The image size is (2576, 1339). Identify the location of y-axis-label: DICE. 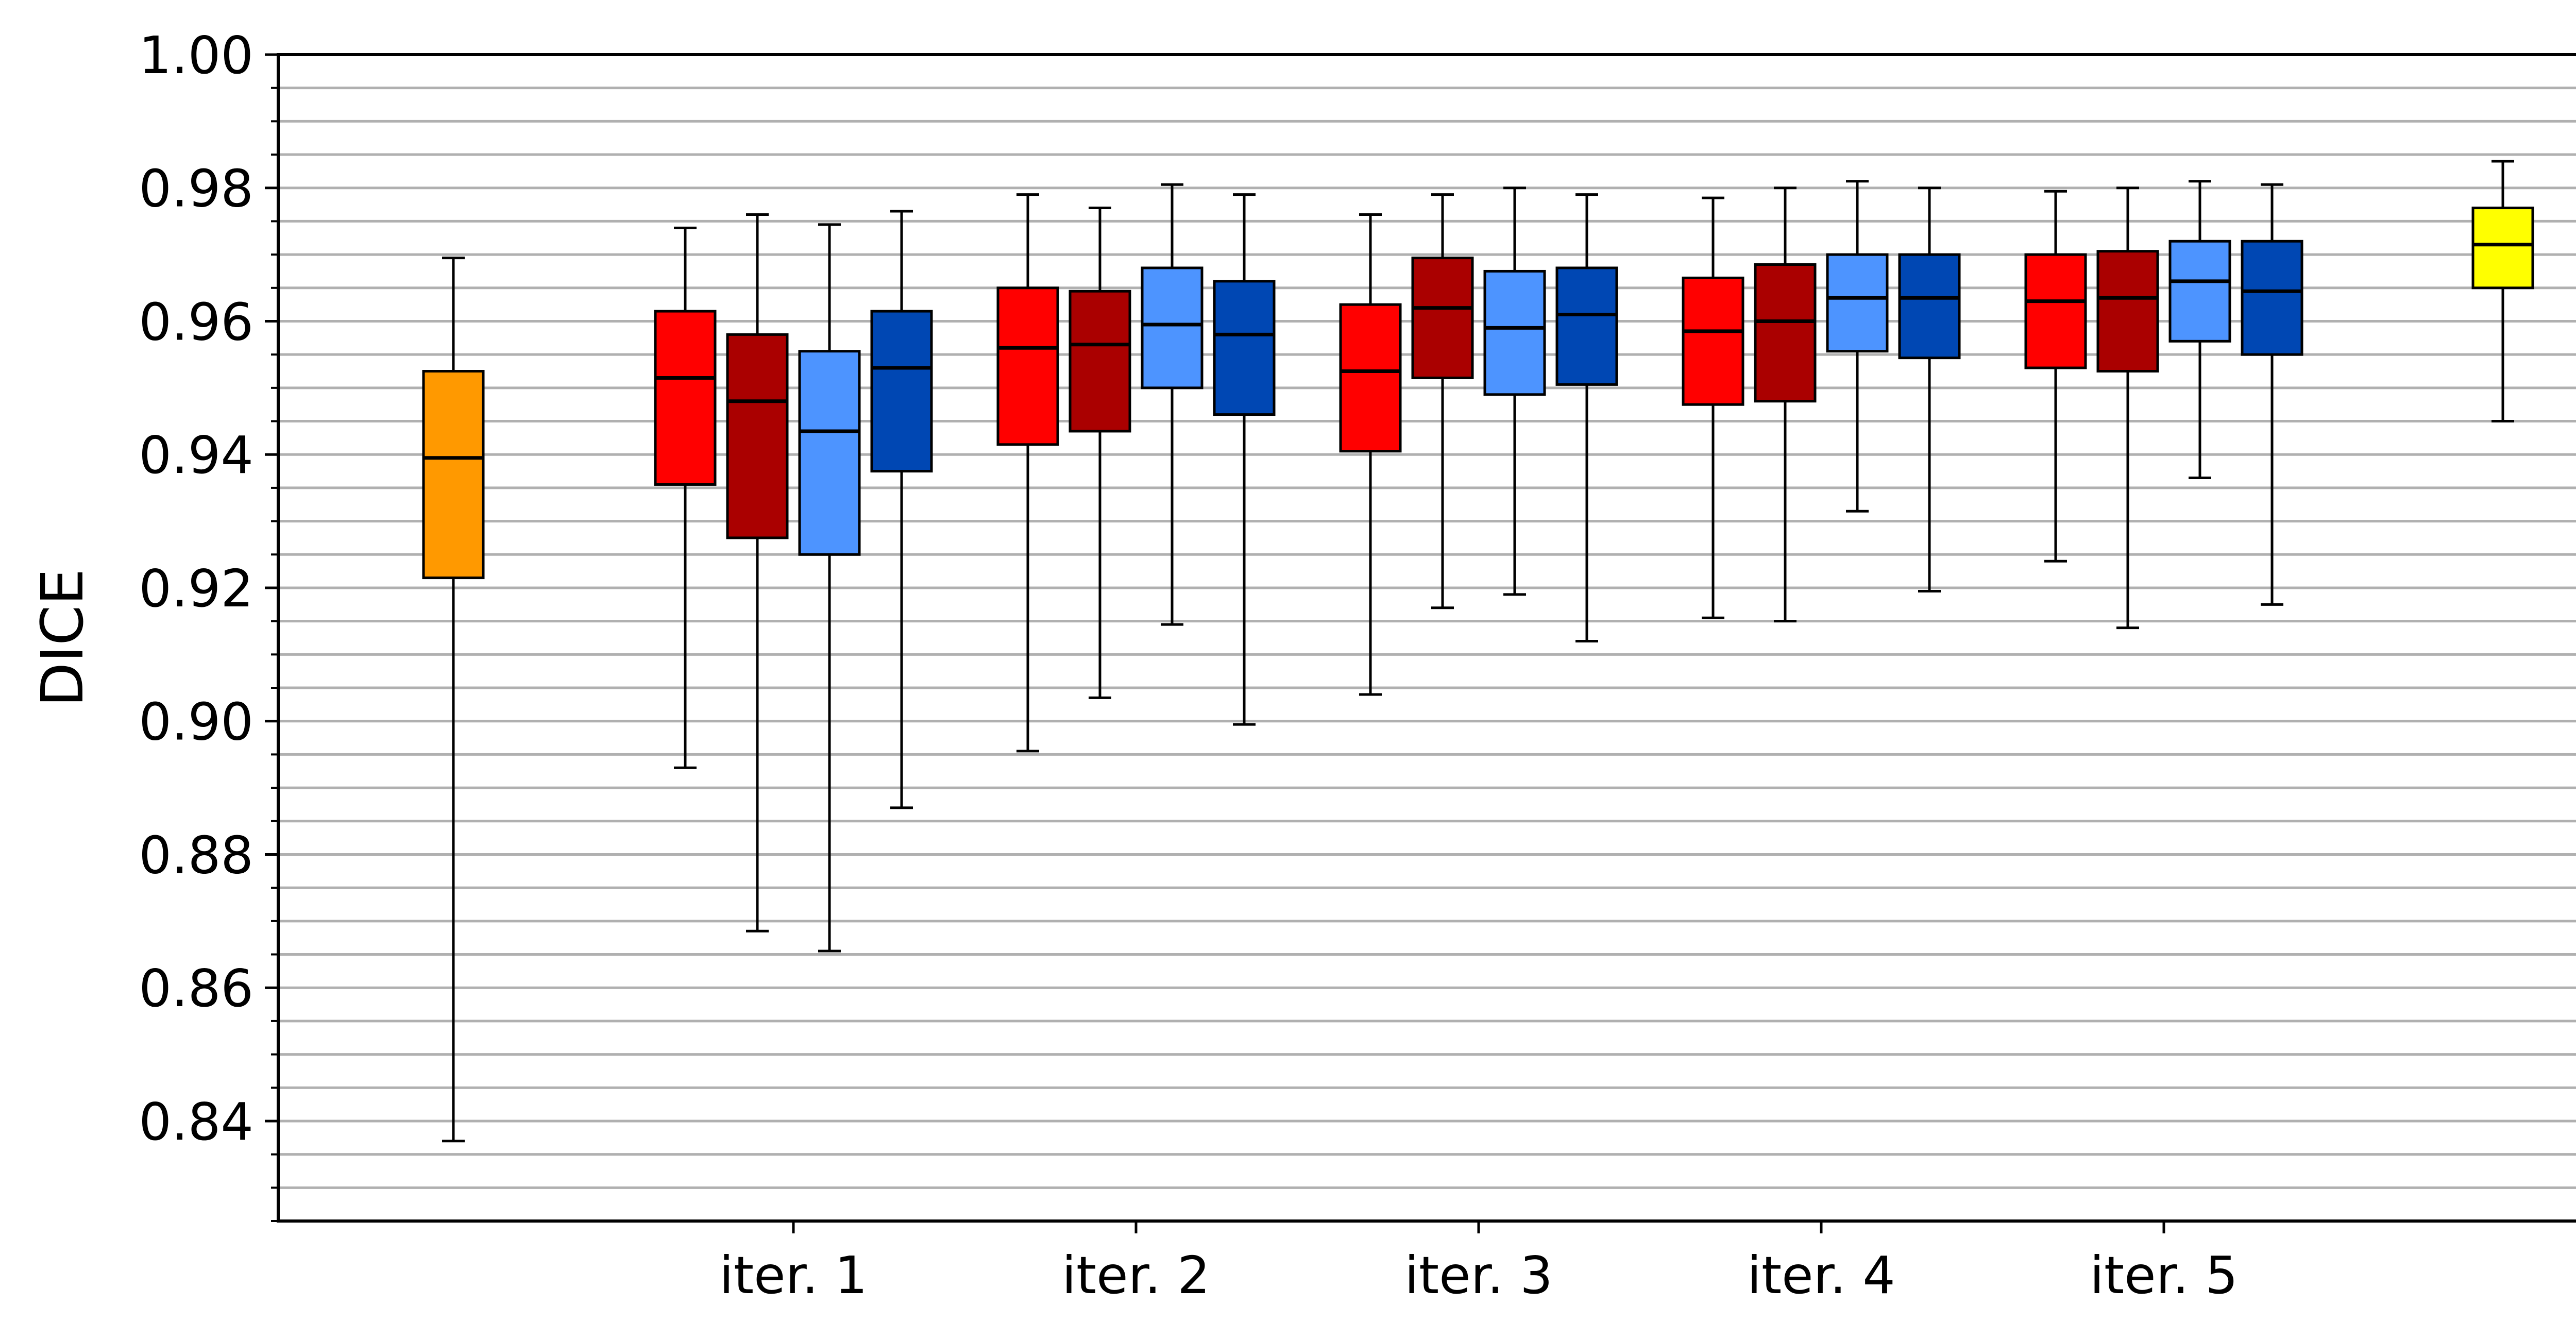
(62, 638).